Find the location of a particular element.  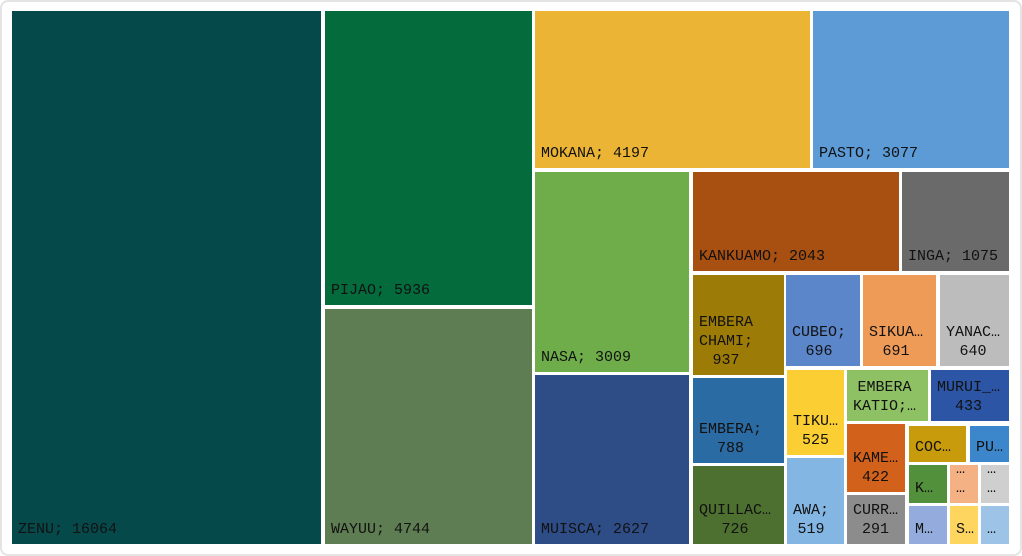

treemap-tile-sikua: SIKUA… 691 is located at coordinates (899, 320).